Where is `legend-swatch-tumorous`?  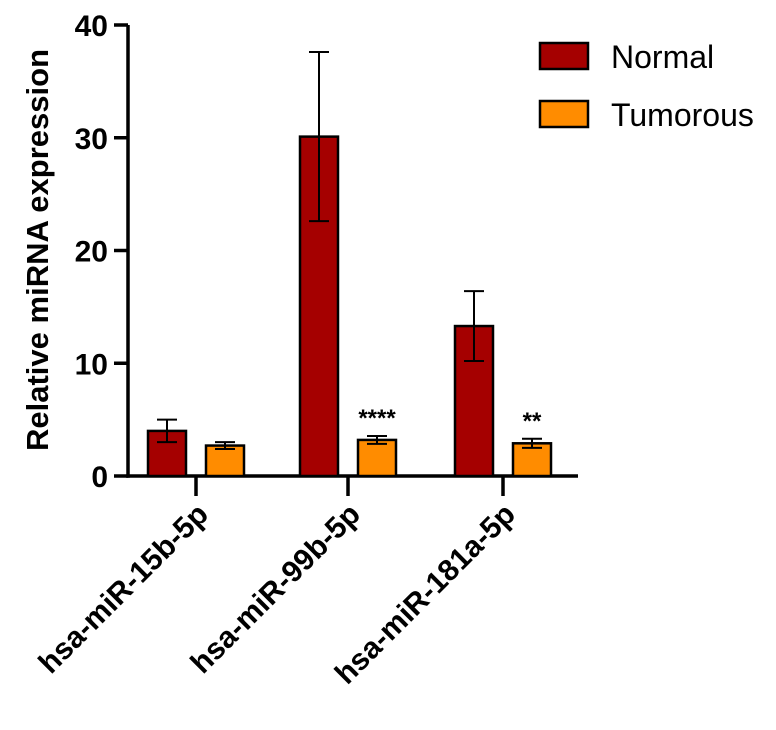 legend-swatch-tumorous is located at coordinates (564, 114).